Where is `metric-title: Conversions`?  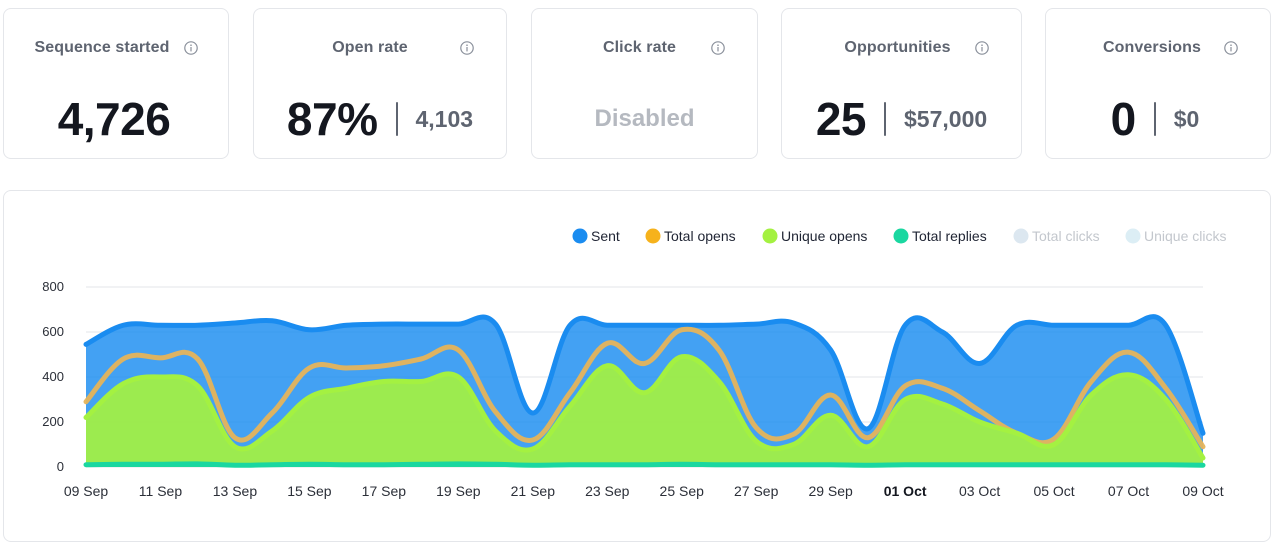 metric-title: Conversions is located at coordinates (1151, 47).